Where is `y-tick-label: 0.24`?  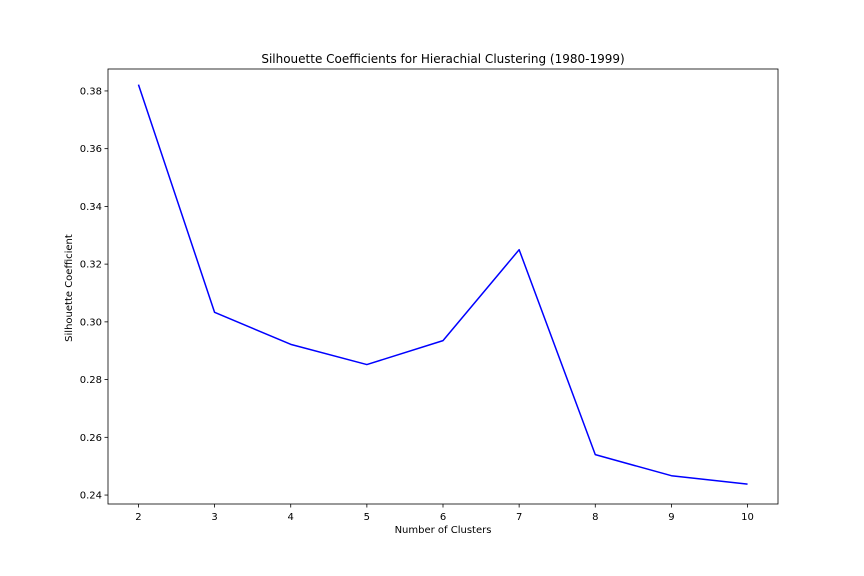
y-tick-label: 0.24 is located at coordinates (91, 496).